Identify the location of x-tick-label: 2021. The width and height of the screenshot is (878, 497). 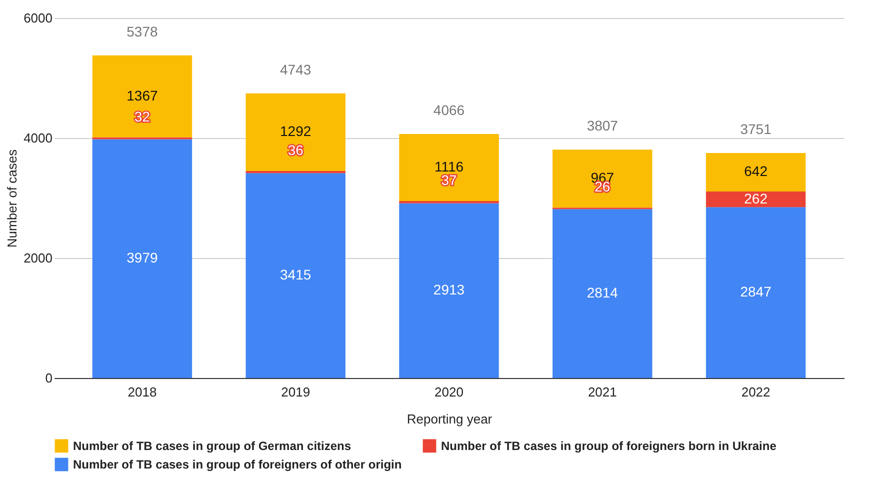
(602, 392).